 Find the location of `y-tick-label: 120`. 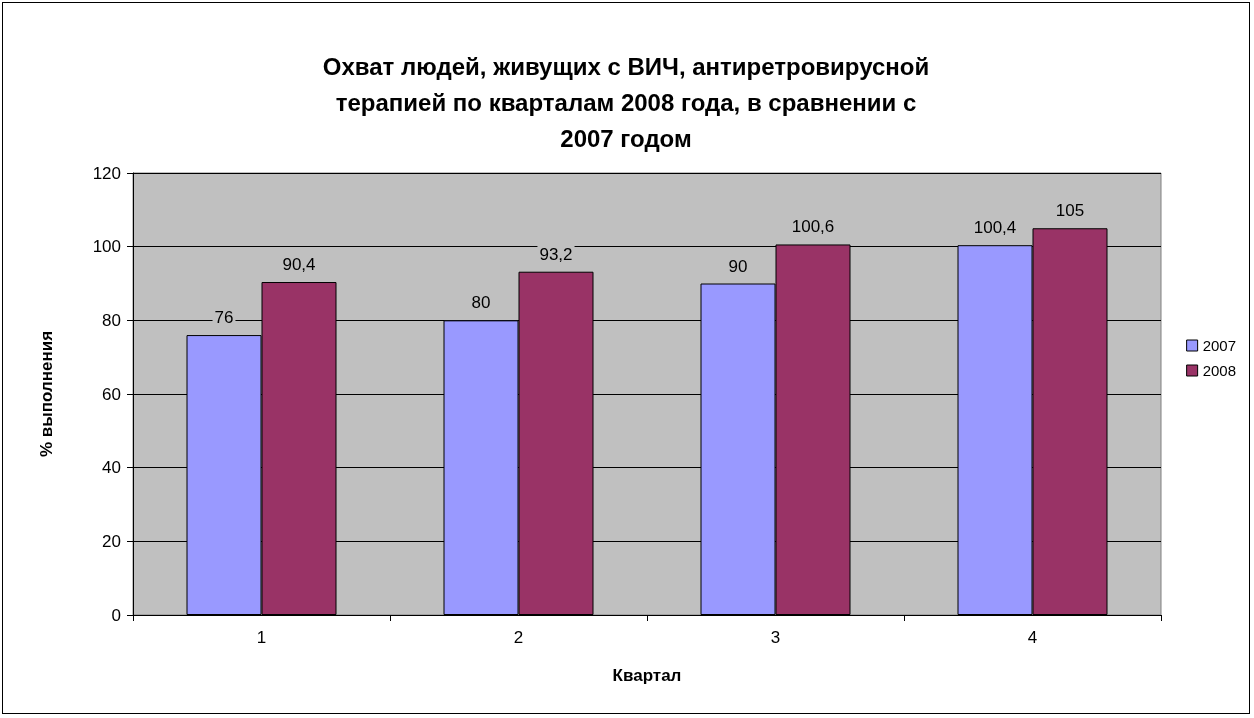

y-tick-label: 120 is located at coordinates (106, 173).